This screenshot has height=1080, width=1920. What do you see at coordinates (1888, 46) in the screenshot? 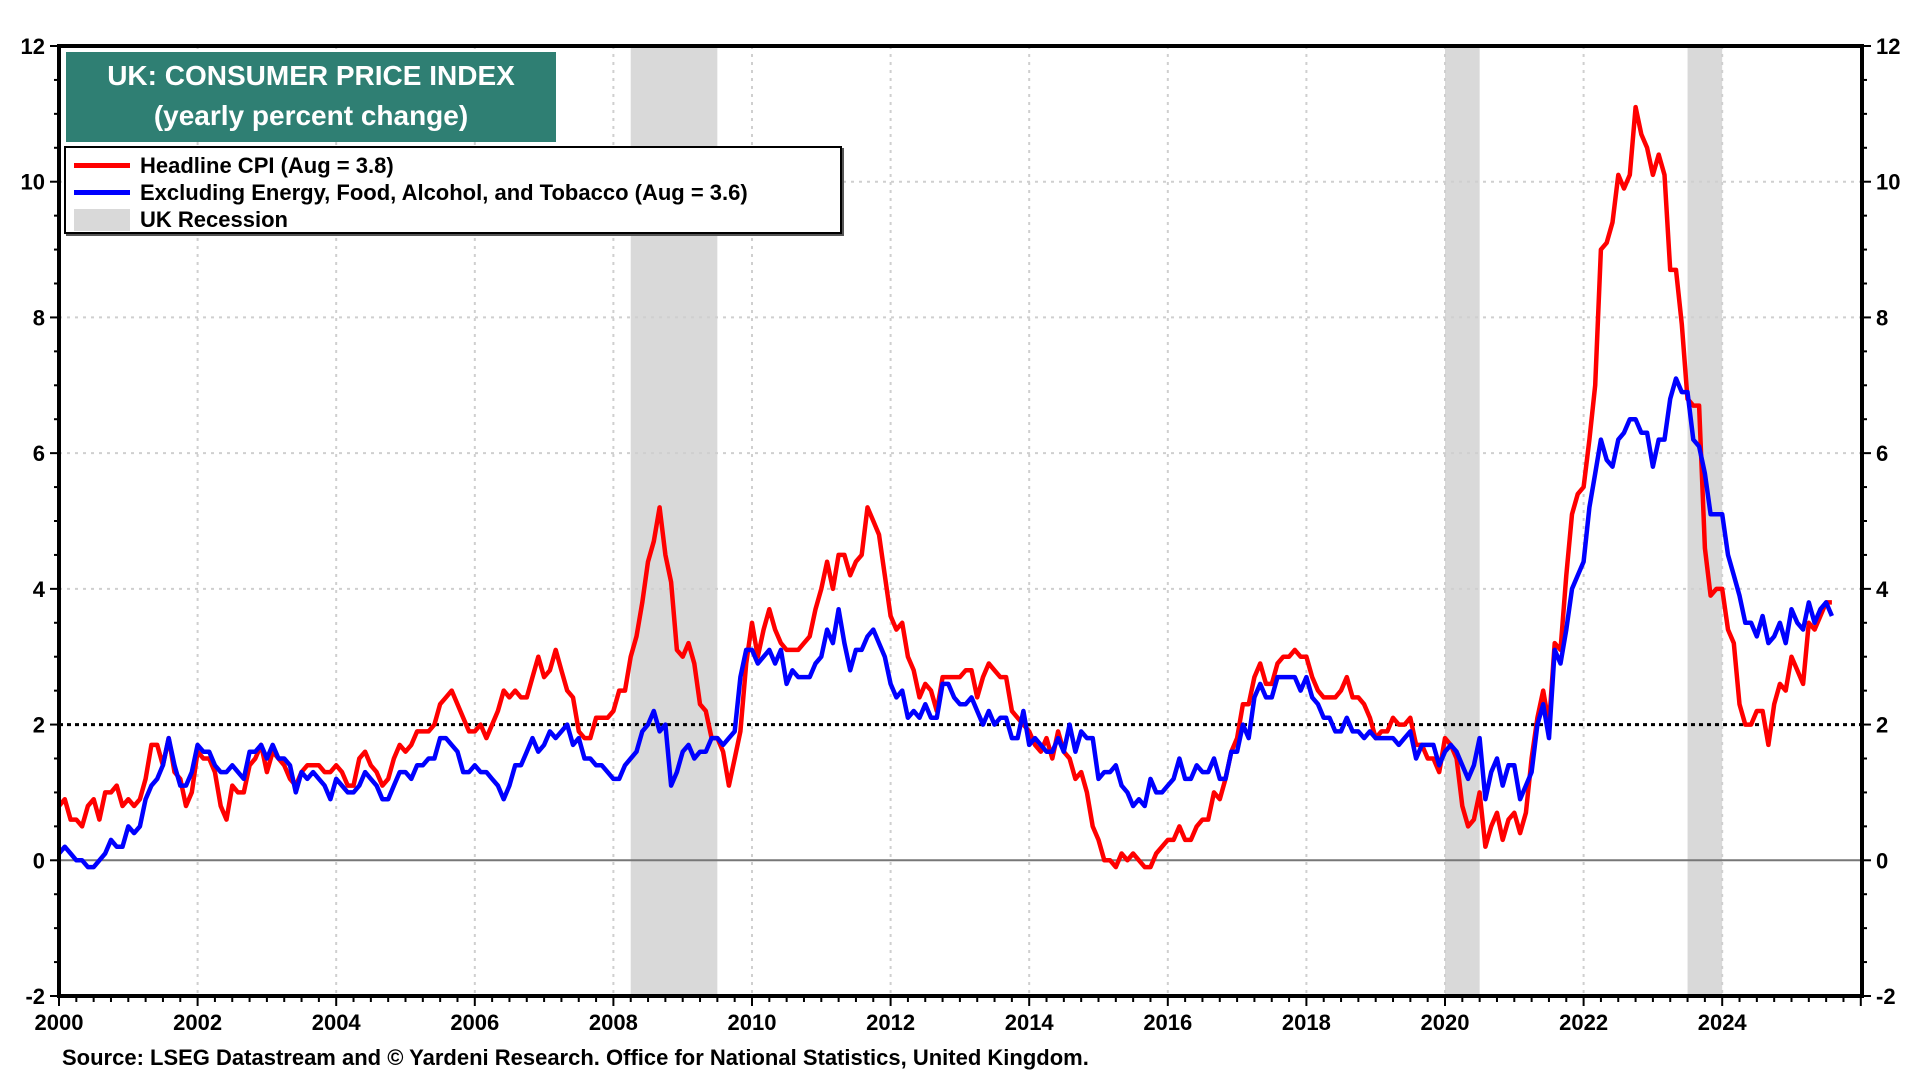
I see `y-tick-label-right: 12` at bounding box center [1888, 46].